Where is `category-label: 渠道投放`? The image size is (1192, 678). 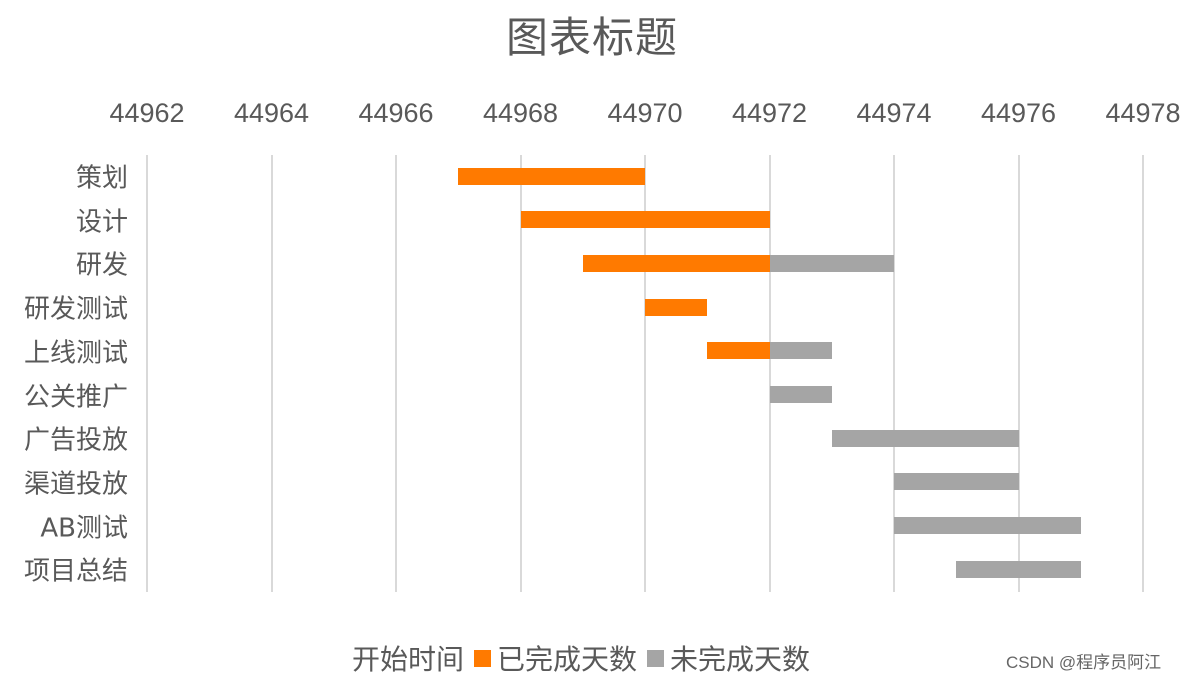 category-label: 渠道投放 is located at coordinates (75, 484).